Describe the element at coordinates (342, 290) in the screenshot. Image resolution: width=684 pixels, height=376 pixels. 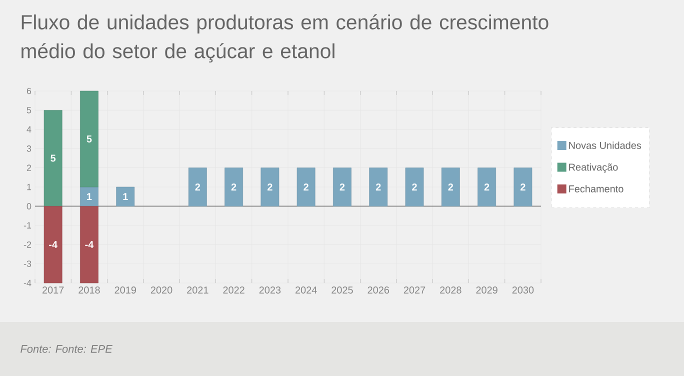
I see `x-tick-label: 2025` at that location.